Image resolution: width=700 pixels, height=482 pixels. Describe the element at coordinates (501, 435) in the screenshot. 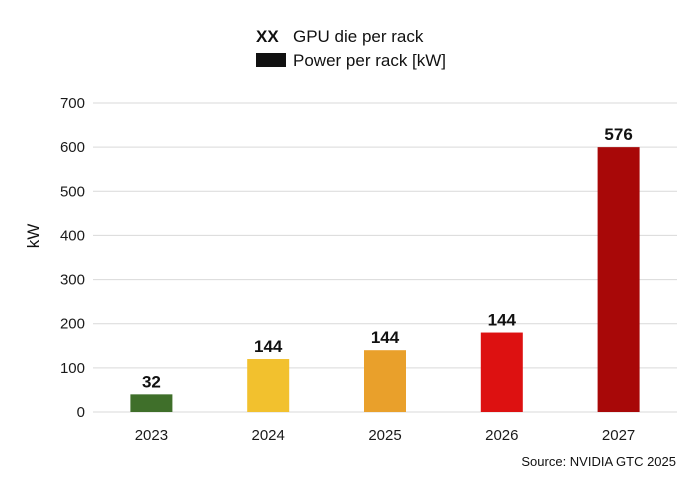

I see `x-tick-label-2026: 2026` at that location.